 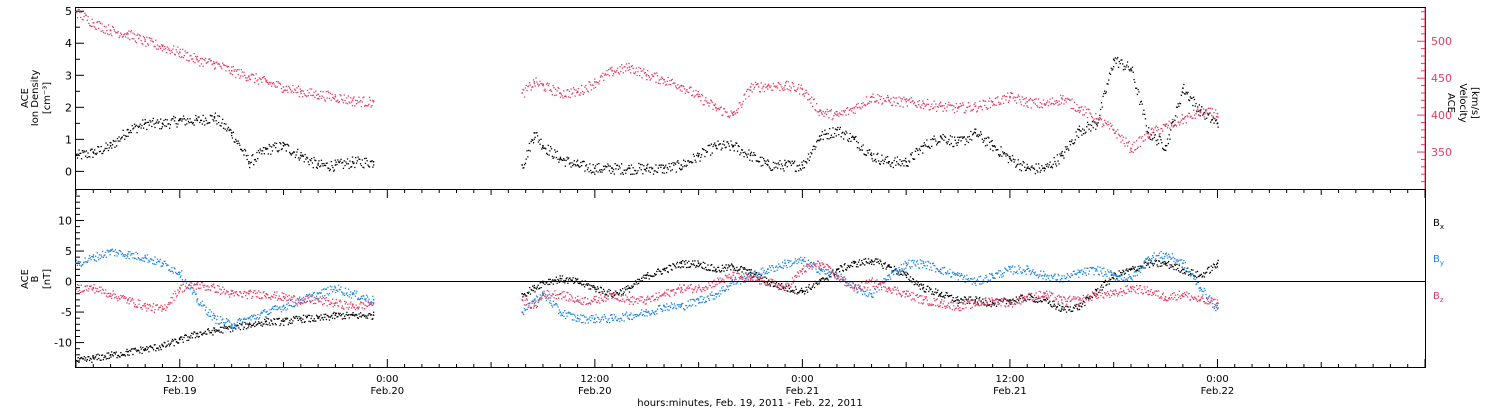 What do you see at coordinates (1113, 59) in the screenshot?
I see `density-data-point` at bounding box center [1113, 59].